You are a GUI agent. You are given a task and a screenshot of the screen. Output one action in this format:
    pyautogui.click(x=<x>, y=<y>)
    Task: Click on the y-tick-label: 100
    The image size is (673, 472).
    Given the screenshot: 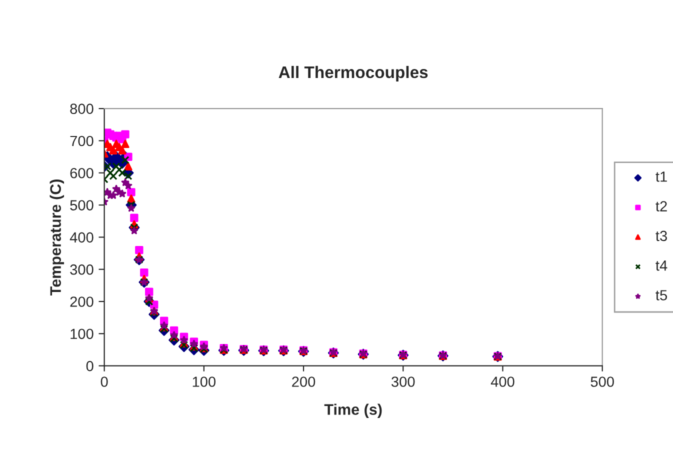 What is the action you would take?
    pyautogui.click(x=82, y=334)
    